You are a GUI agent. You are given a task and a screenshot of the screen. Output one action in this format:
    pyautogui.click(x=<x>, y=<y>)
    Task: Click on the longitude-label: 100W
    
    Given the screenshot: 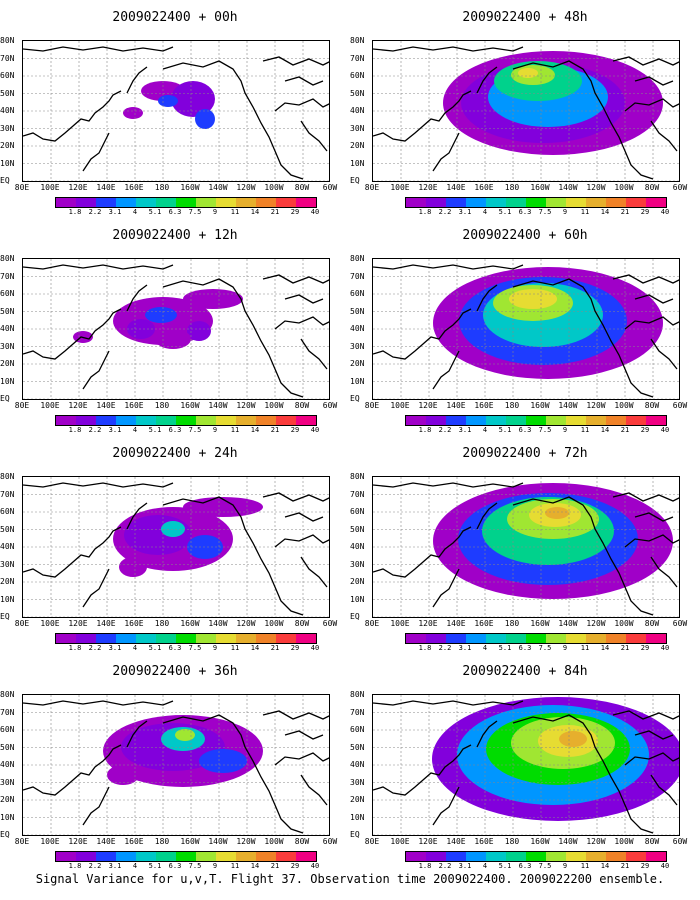 What is the action you would take?
    pyautogui.click(x=274, y=187)
    